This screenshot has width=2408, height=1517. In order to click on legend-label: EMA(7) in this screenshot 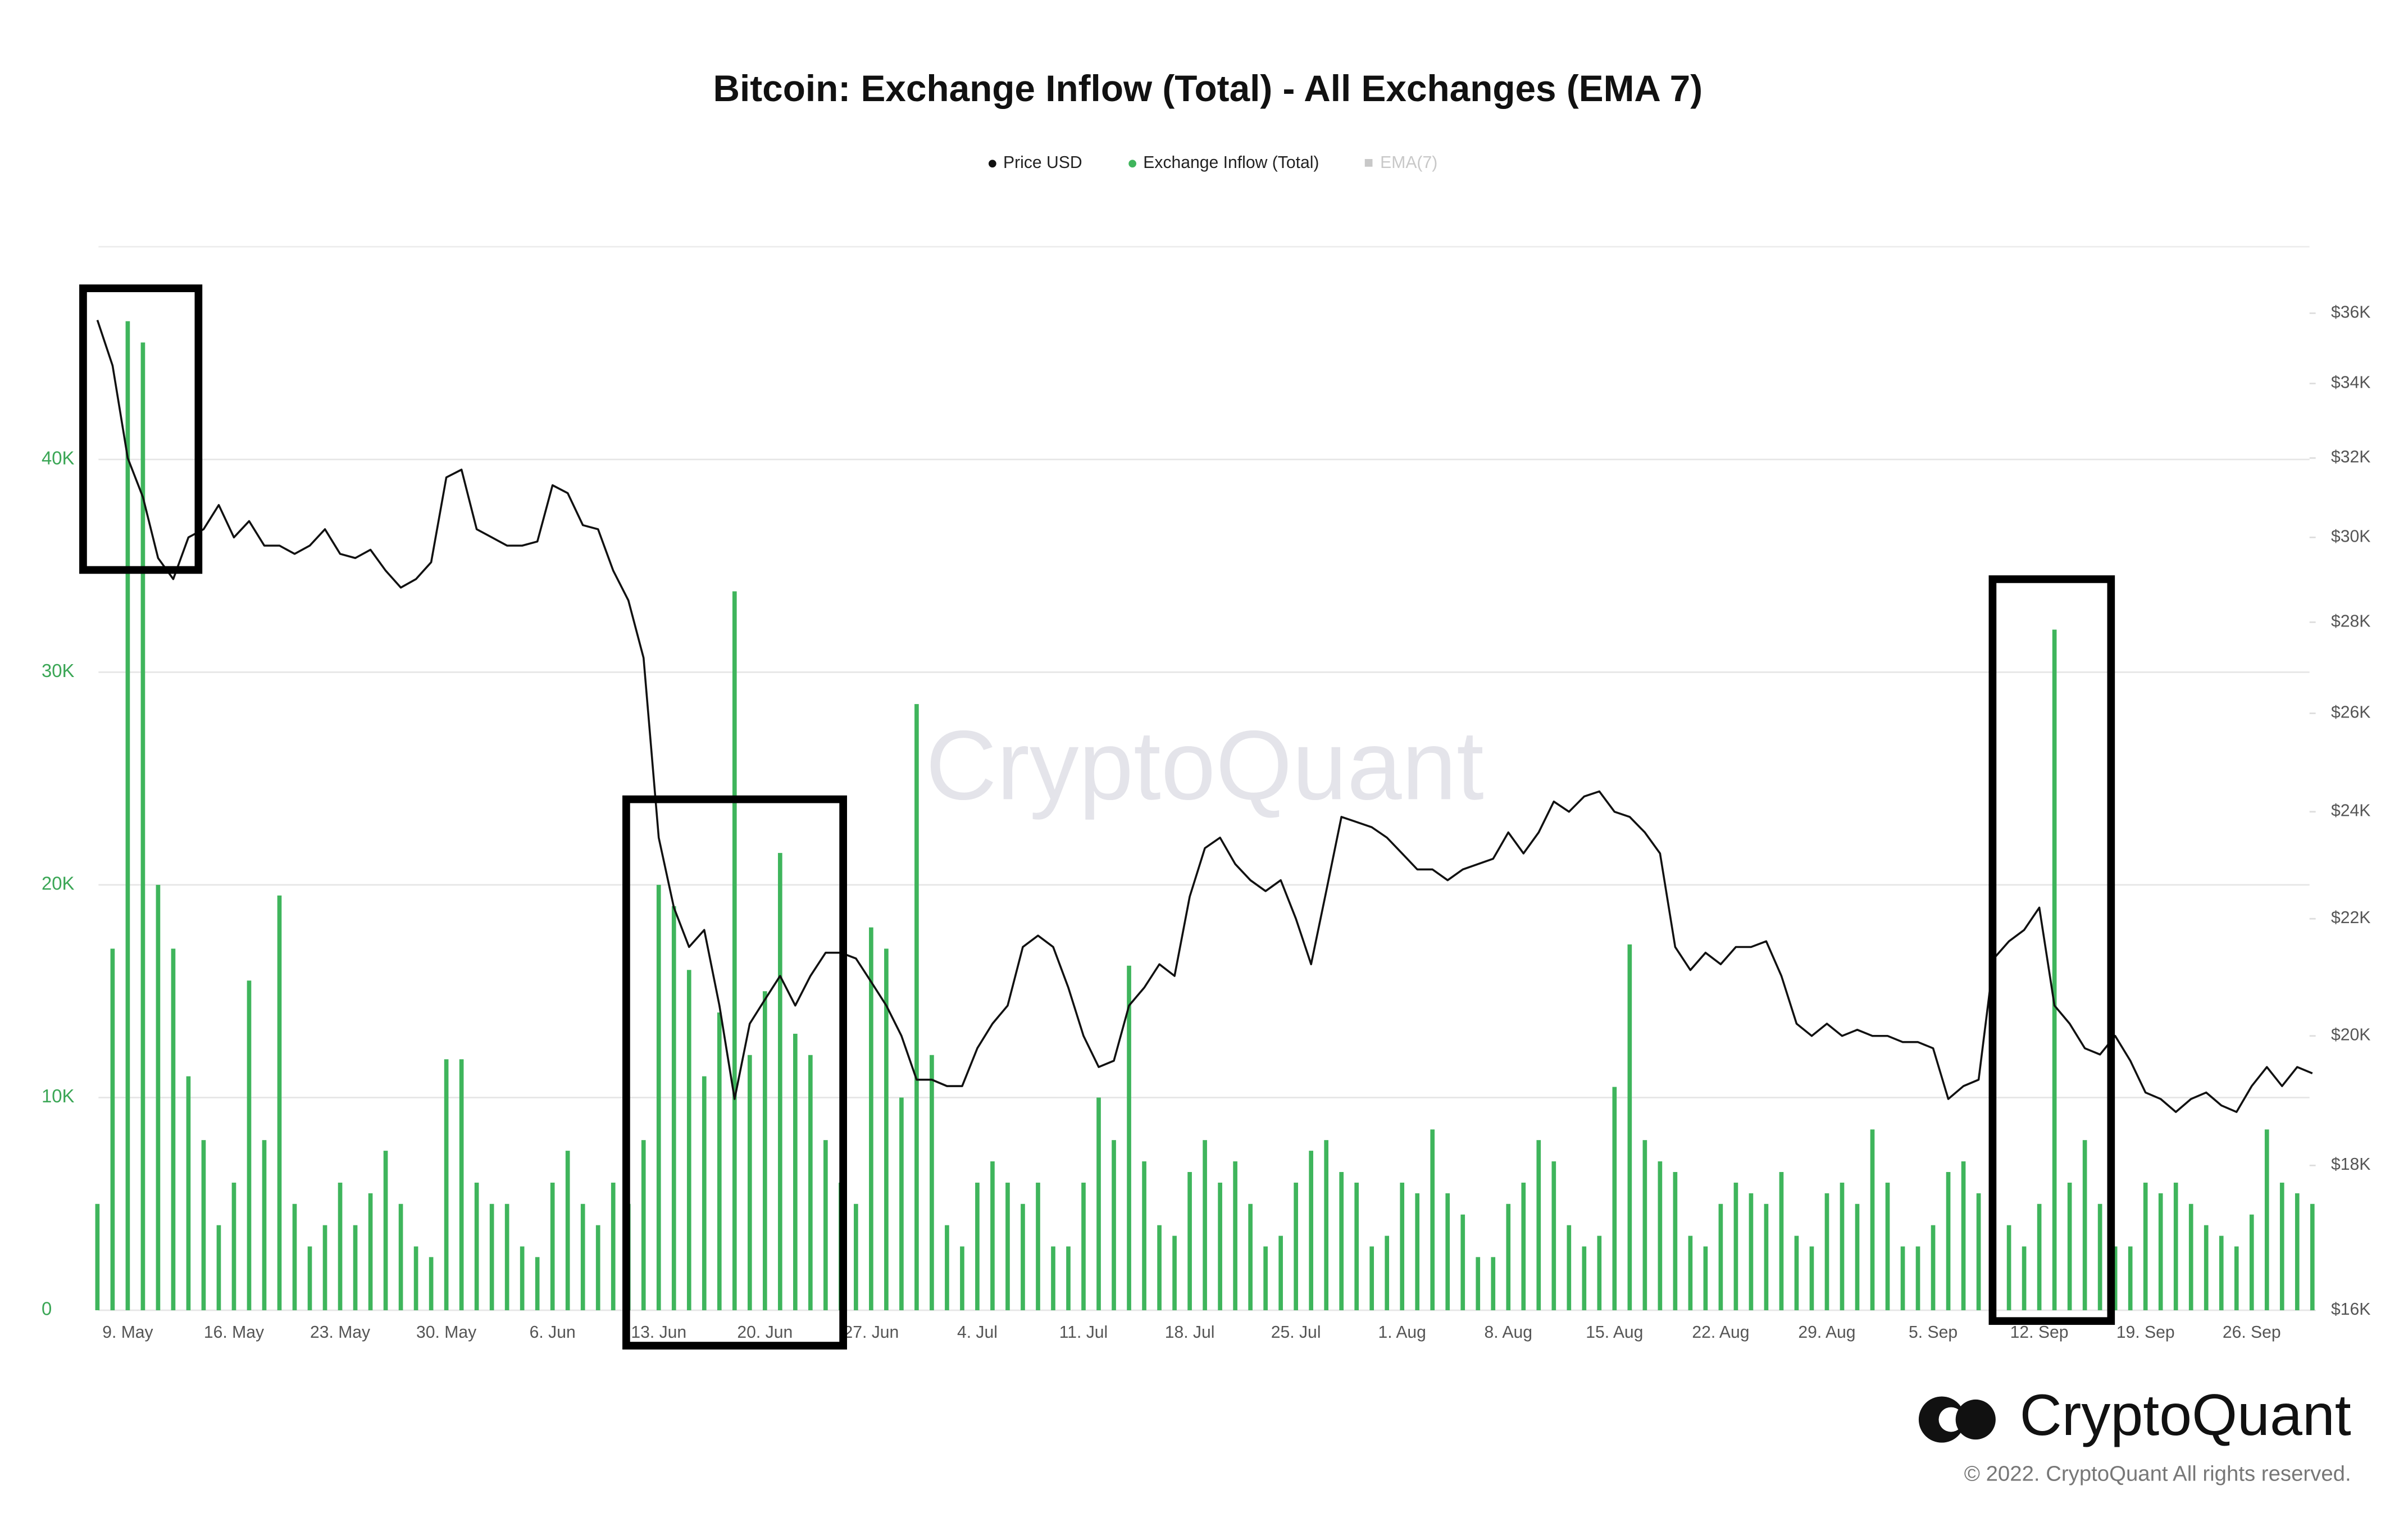, I will do `click(1408, 162)`.